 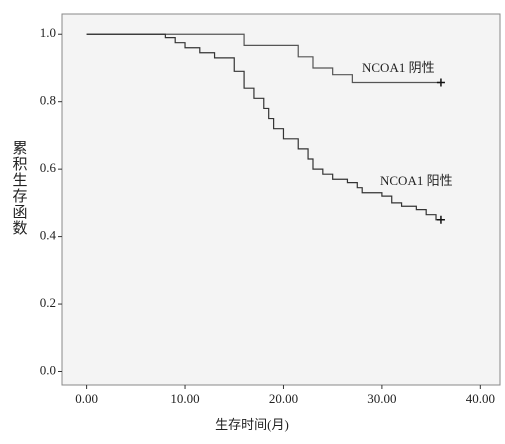 I want to click on y-tick-label: 1.0, so click(x=48, y=32).